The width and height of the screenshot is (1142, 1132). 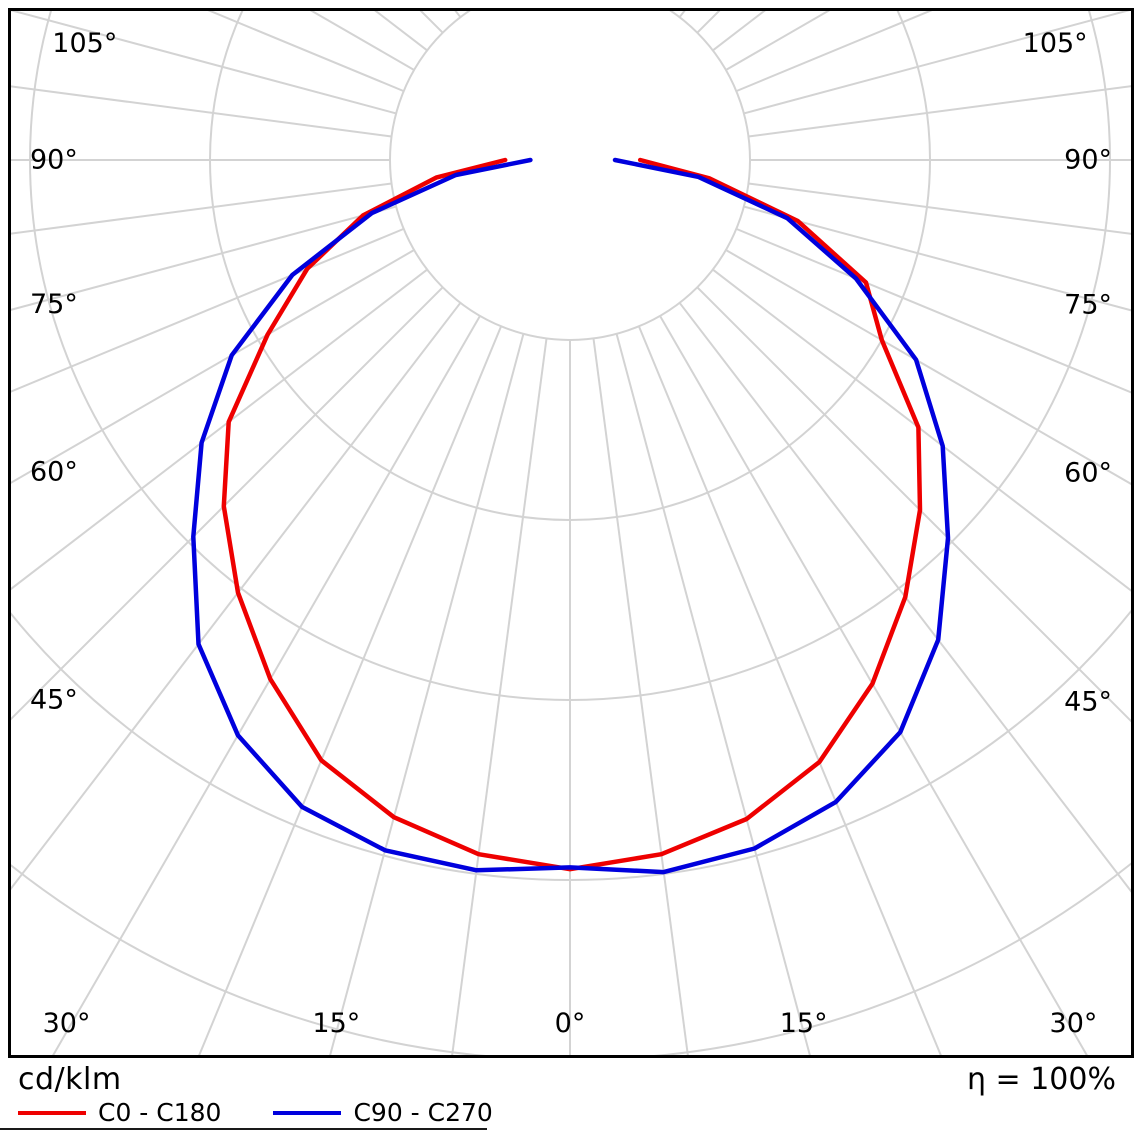 I want to click on legend-label-c90-c270: C90 - C270, so click(x=423, y=1112).